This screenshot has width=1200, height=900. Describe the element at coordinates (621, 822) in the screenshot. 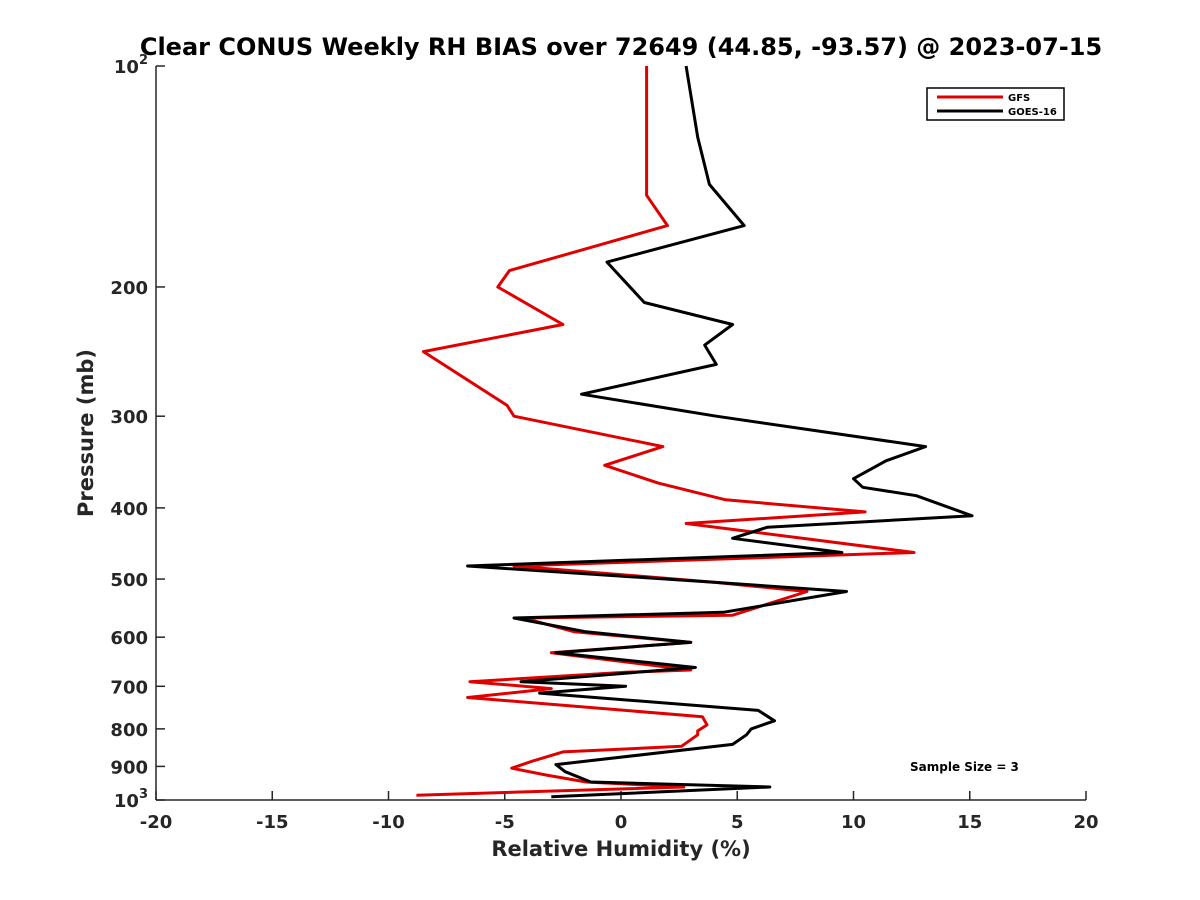

I see `x-tick-label: 0` at that location.